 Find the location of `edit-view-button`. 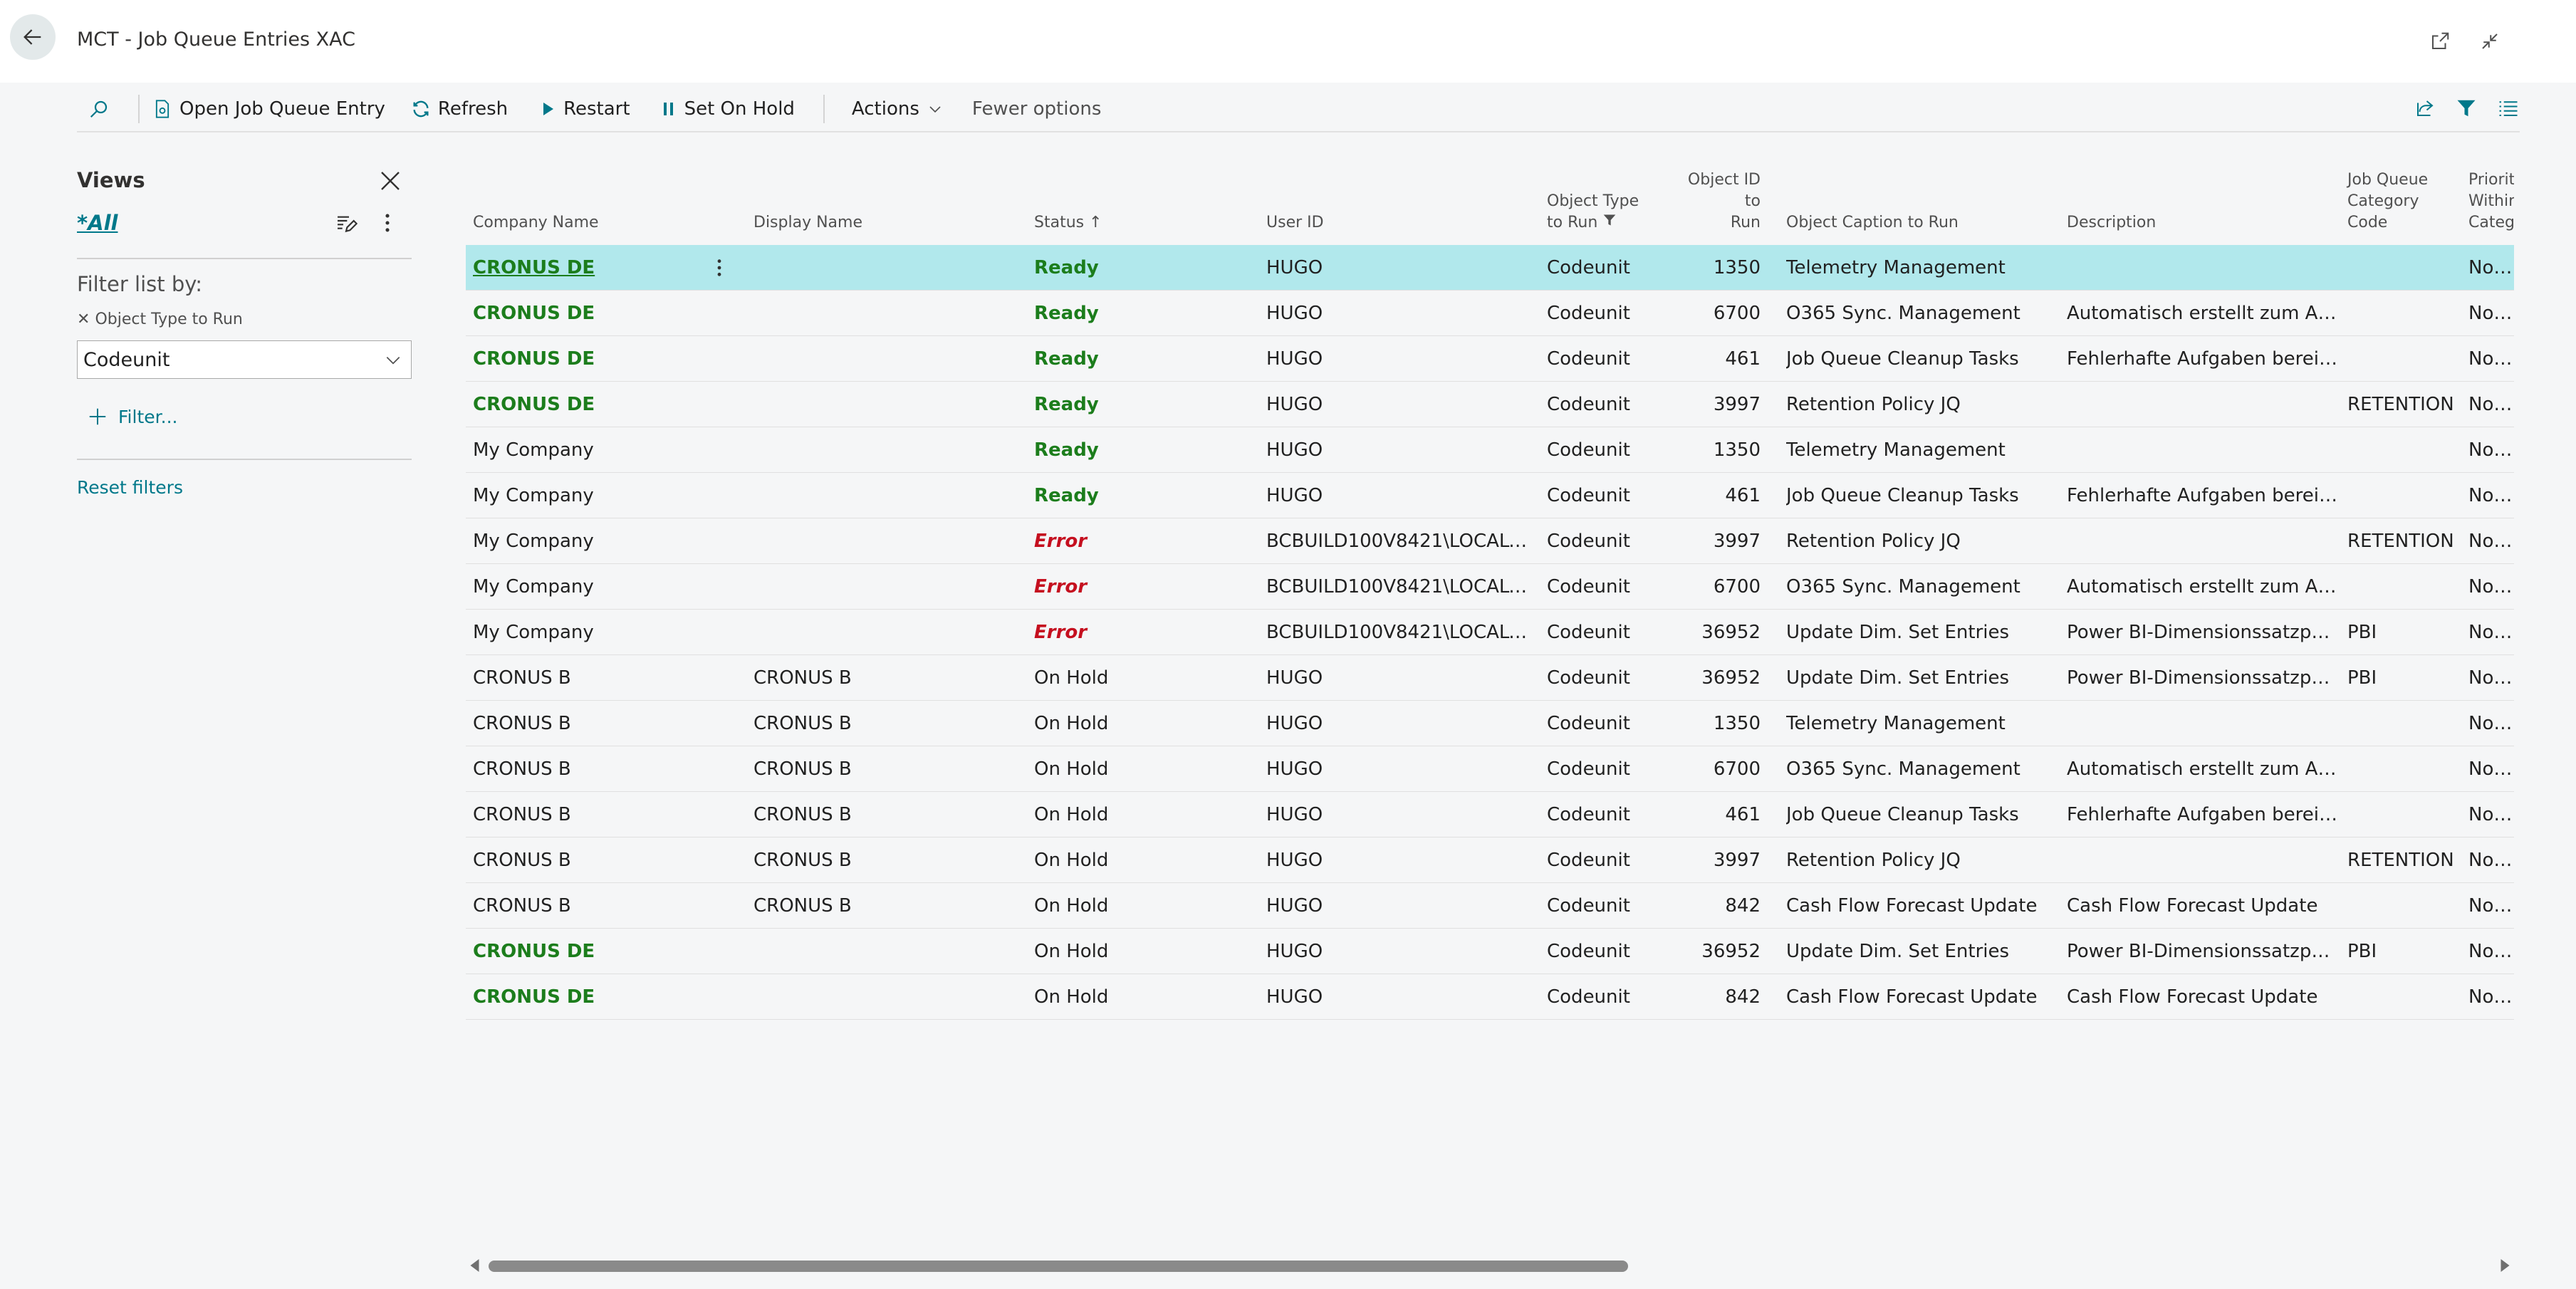

edit-view-button is located at coordinates (346, 225).